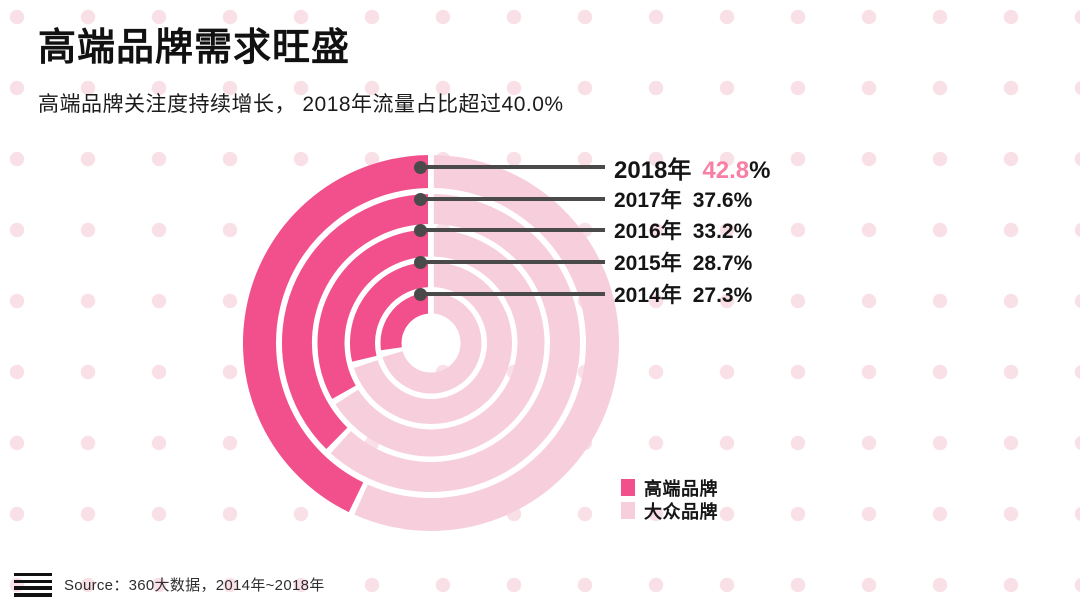 This screenshot has height=608, width=1080. Describe the element at coordinates (338, 440) in the screenshot. I see `ring-2017-end-gap` at that location.